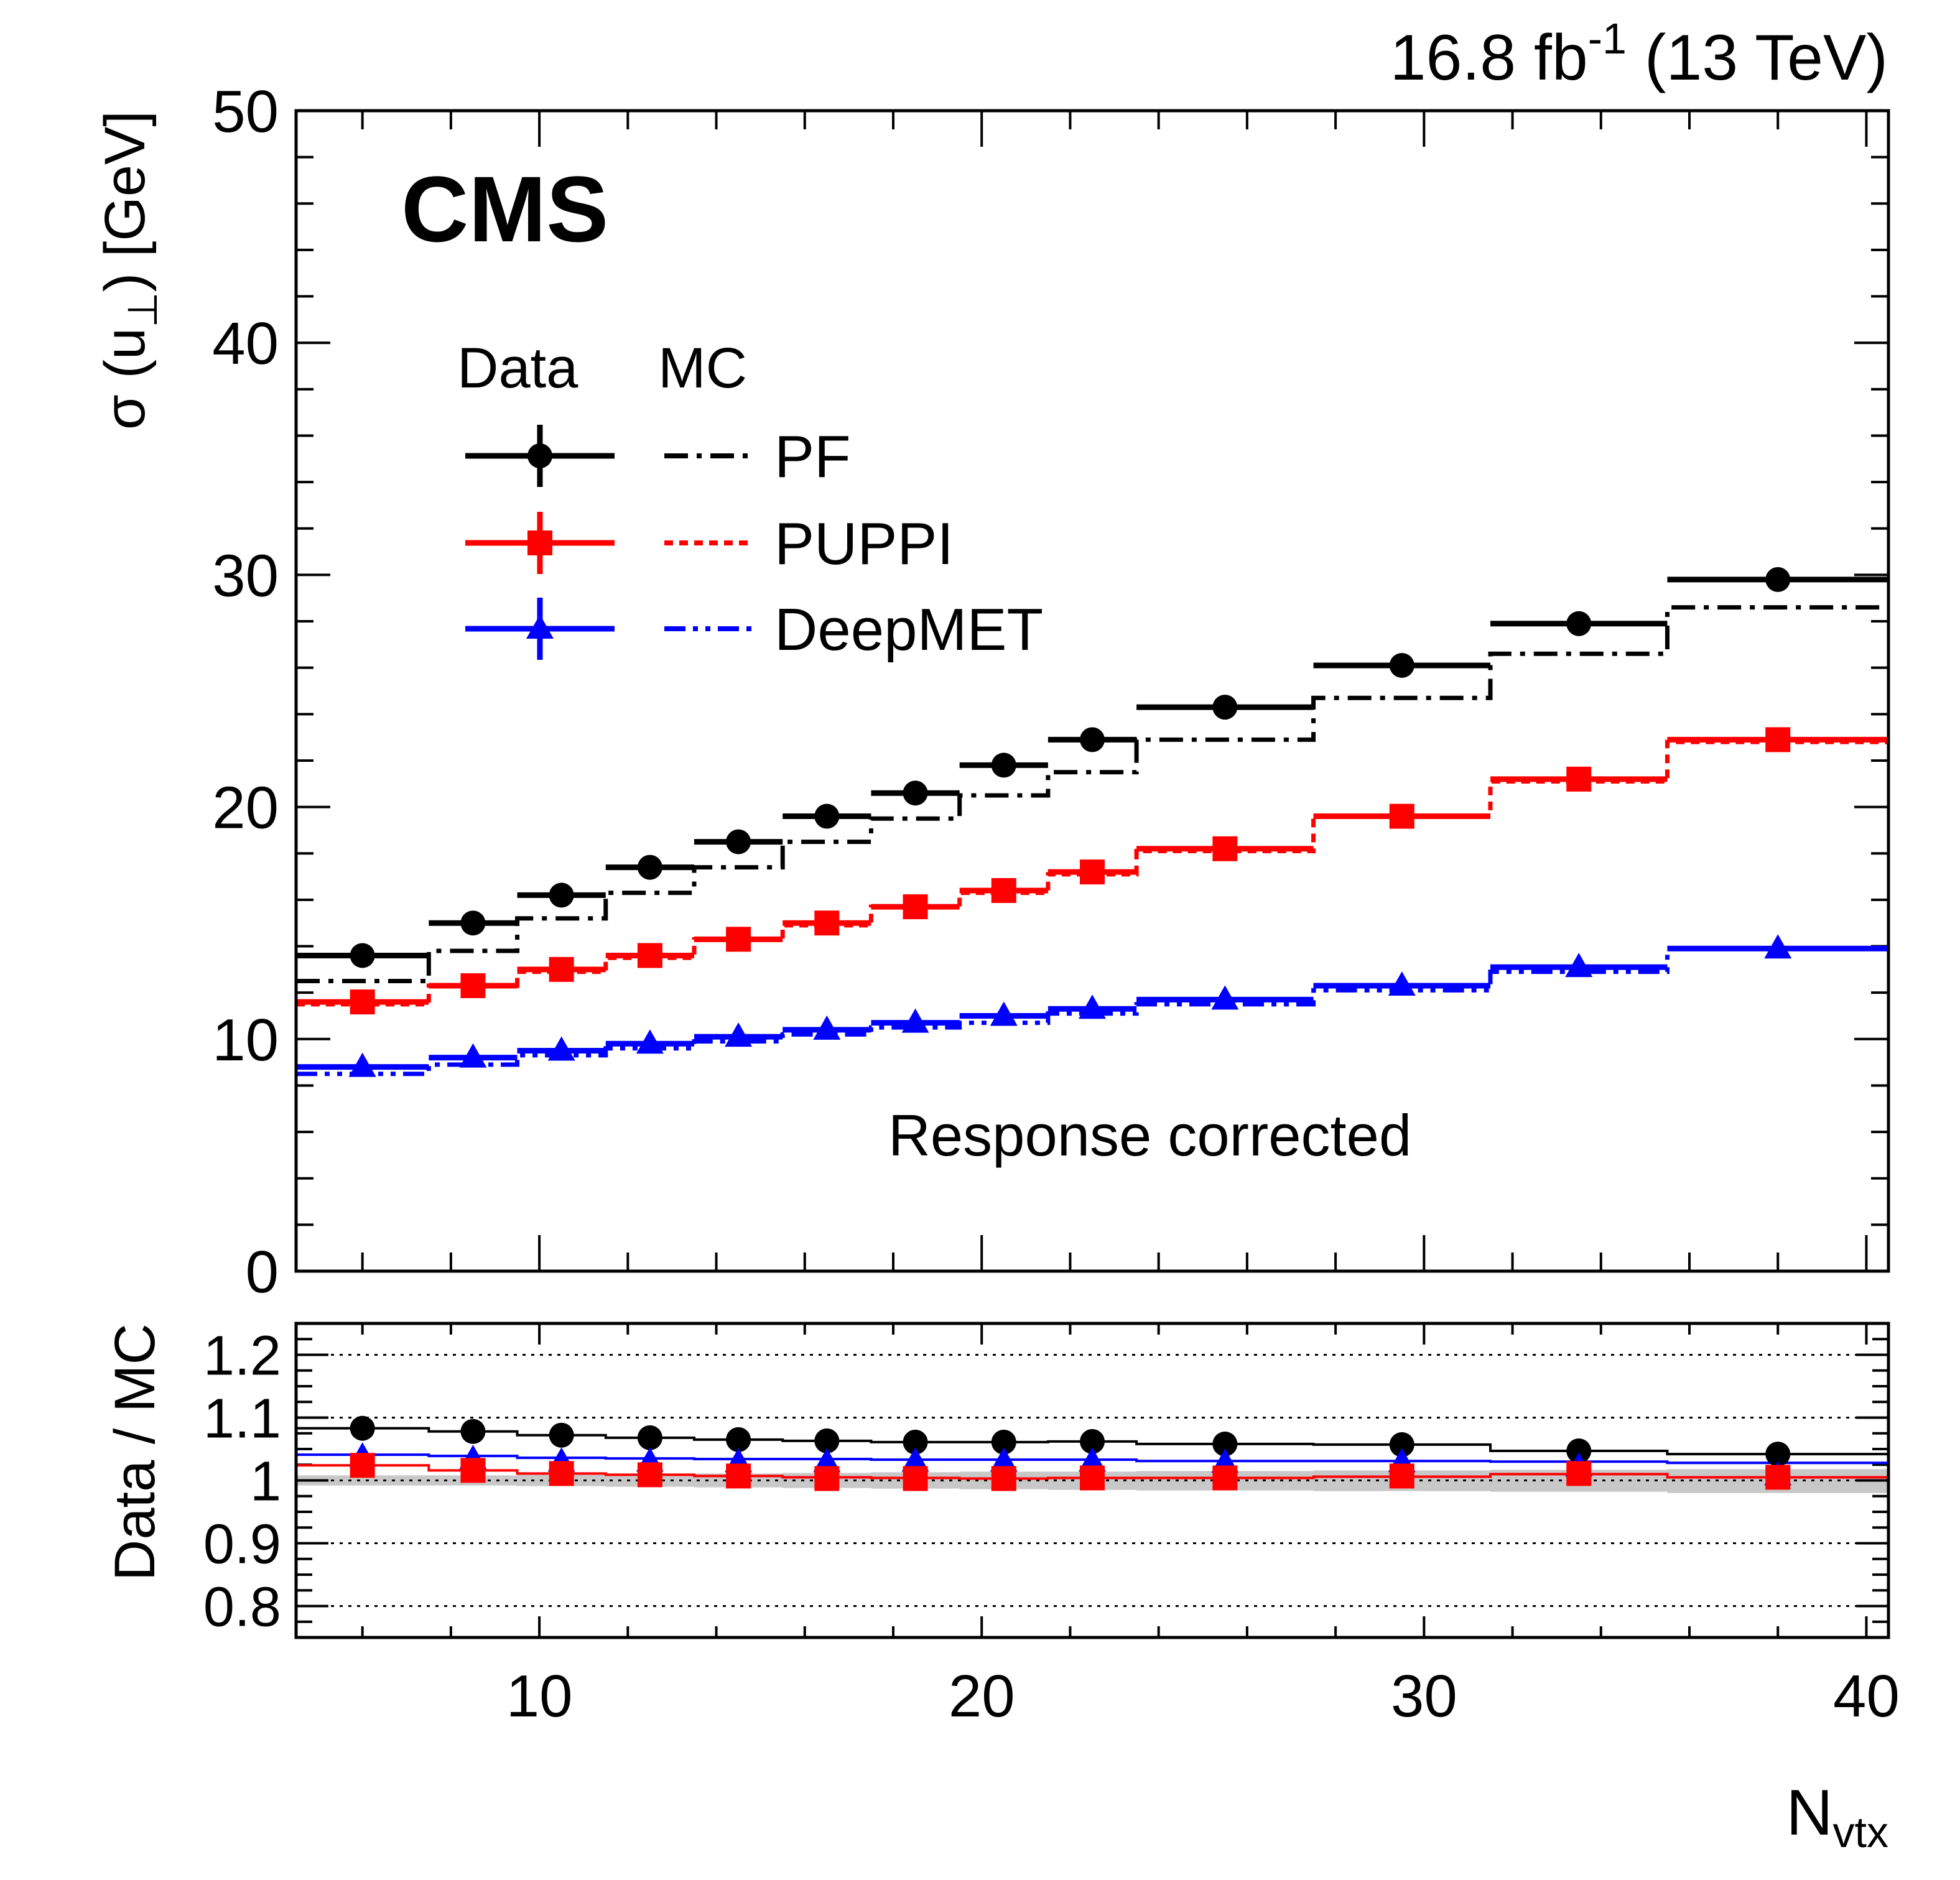 The height and width of the screenshot is (1880, 1960). I want to click on x-axis-label-main: N, so click(1809, 1813).